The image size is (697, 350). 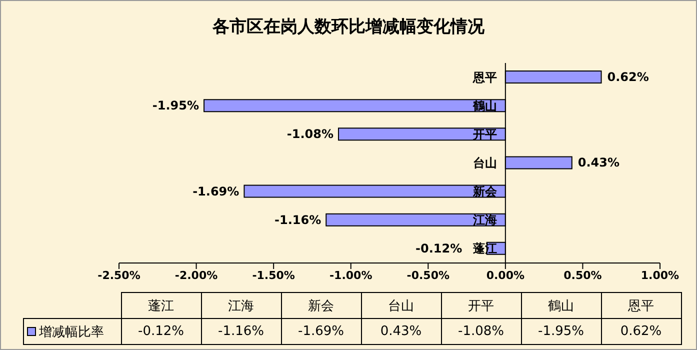 What do you see at coordinates (628, 77) in the screenshot?
I see `data-label: 0.62%` at bounding box center [628, 77].